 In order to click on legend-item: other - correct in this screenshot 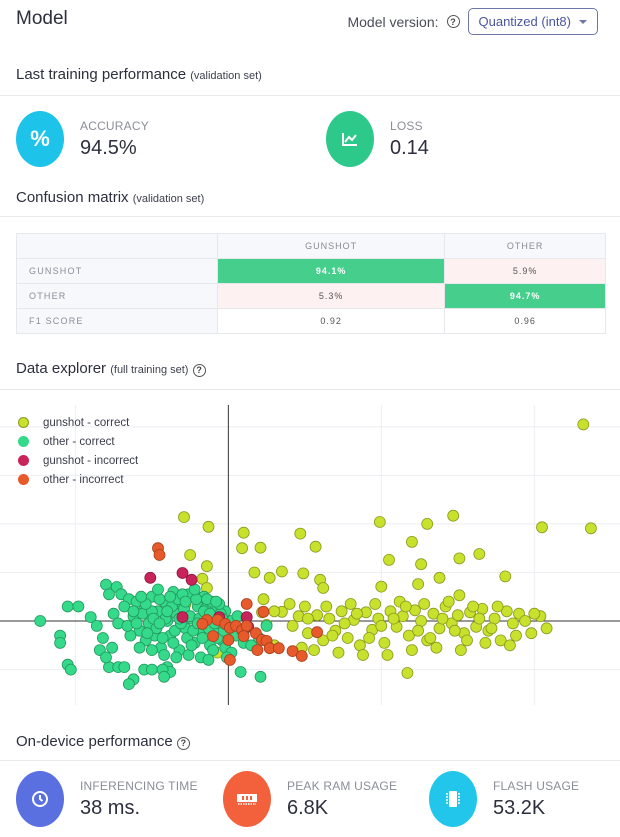, I will do `click(78, 441)`.